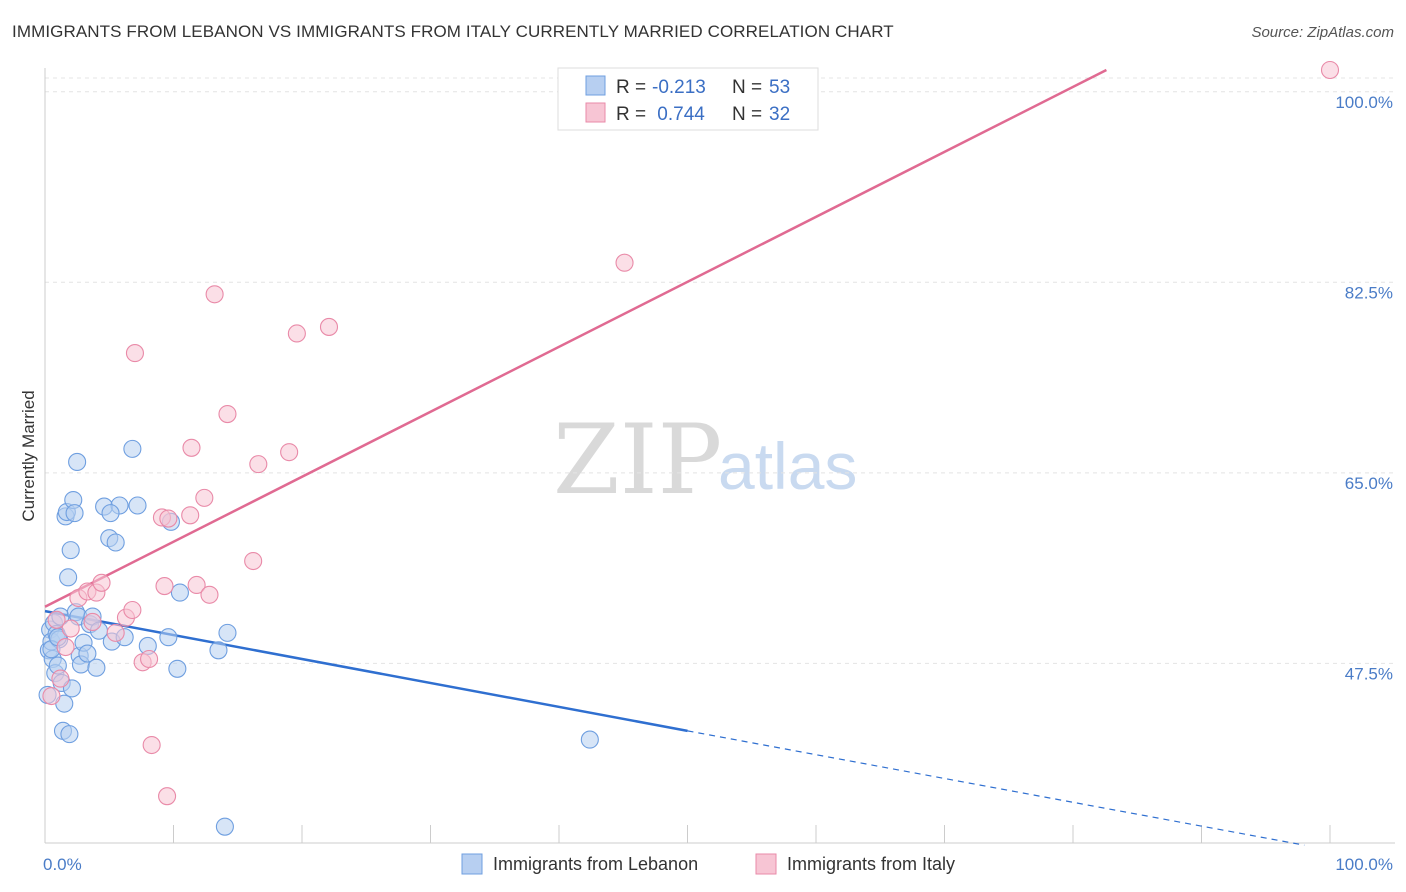 The height and width of the screenshot is (892, 1406). Describe the element at coordinates (595, 864) in the screenshot. I see `bottom-legend-label-lebanon: Immigrants from Lebanon` at that location.